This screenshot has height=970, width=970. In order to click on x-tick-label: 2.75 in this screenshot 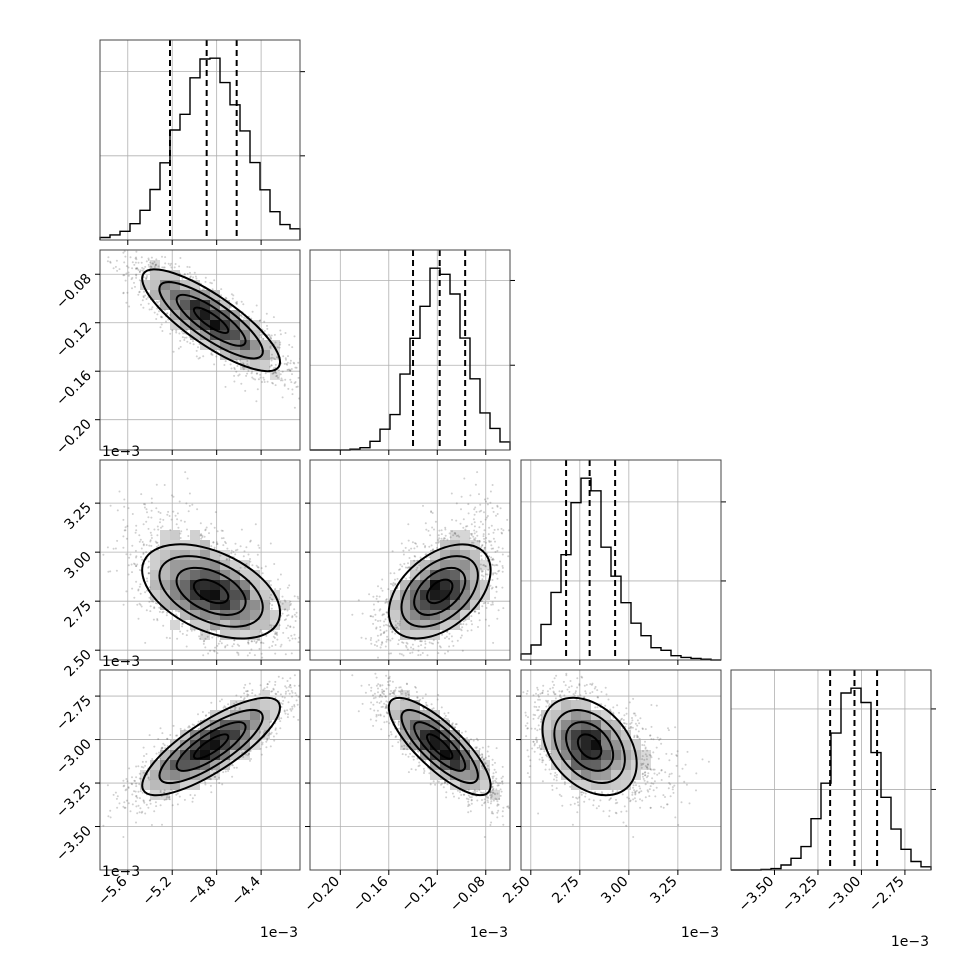, I will do `click(565, 890)`.